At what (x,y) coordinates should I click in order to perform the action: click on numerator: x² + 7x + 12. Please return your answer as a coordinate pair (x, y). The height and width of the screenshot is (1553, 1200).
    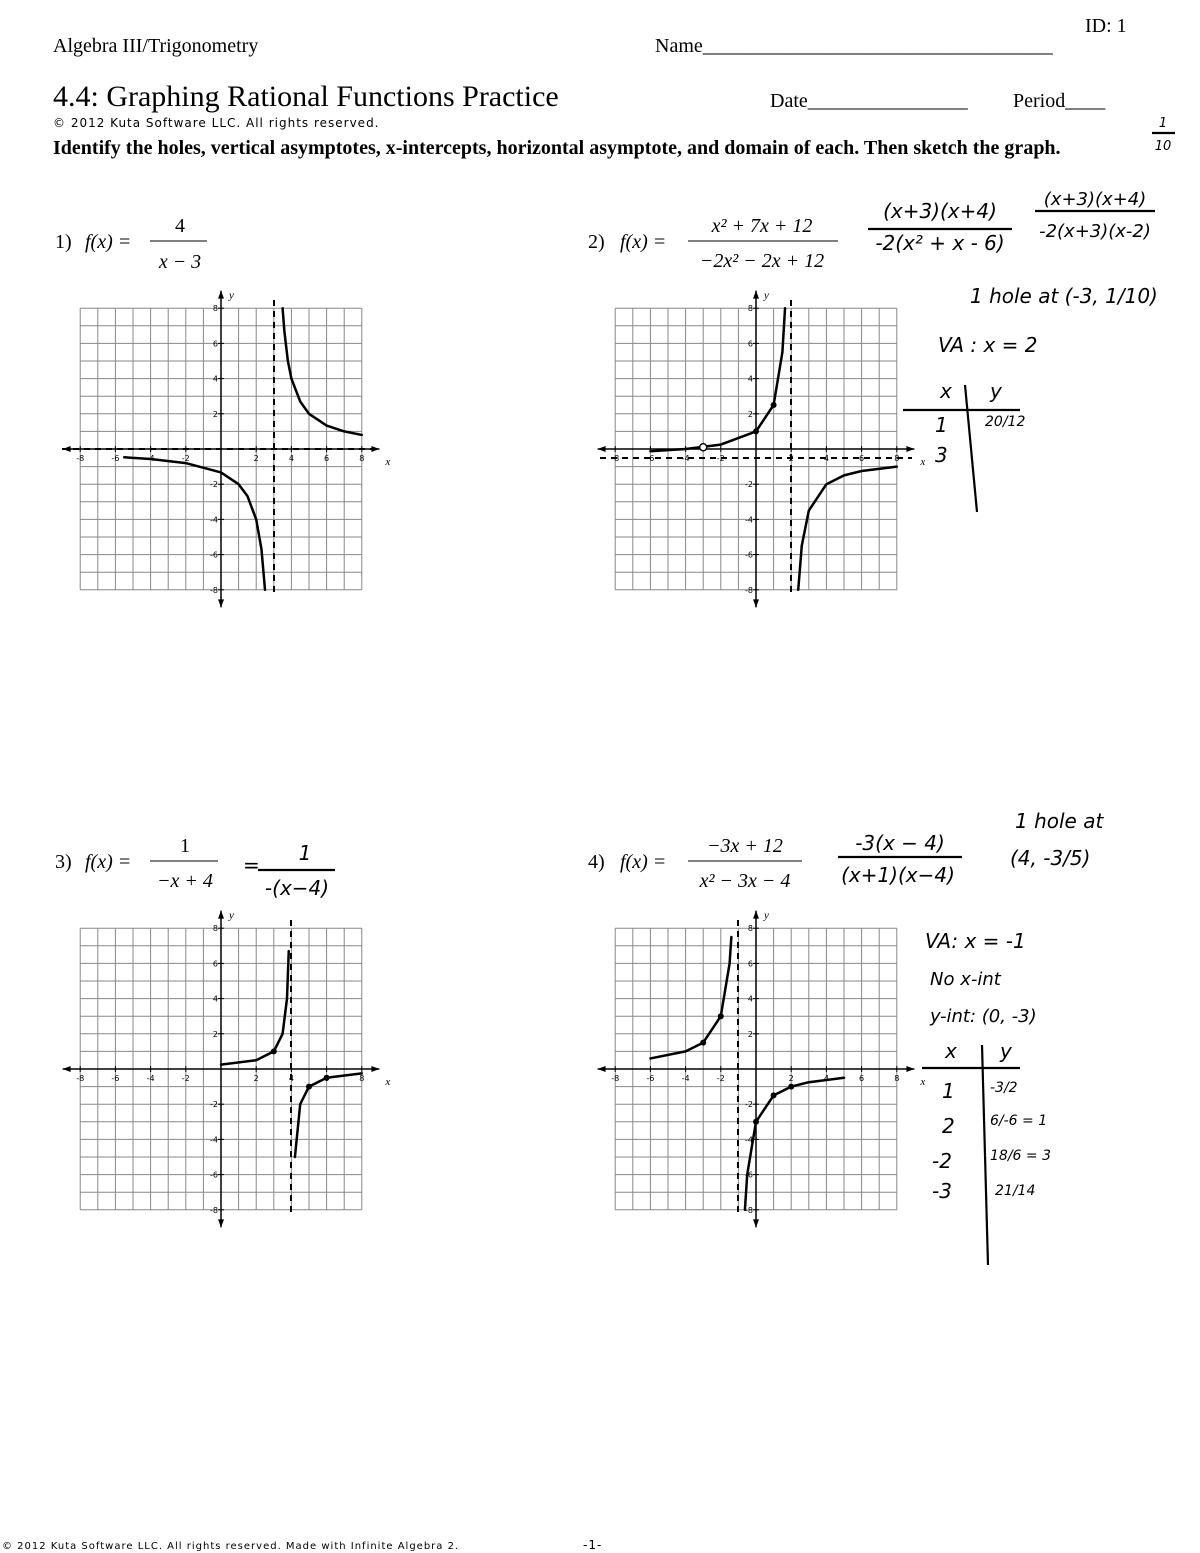
    Looking at the image, I should click on (762, 226).